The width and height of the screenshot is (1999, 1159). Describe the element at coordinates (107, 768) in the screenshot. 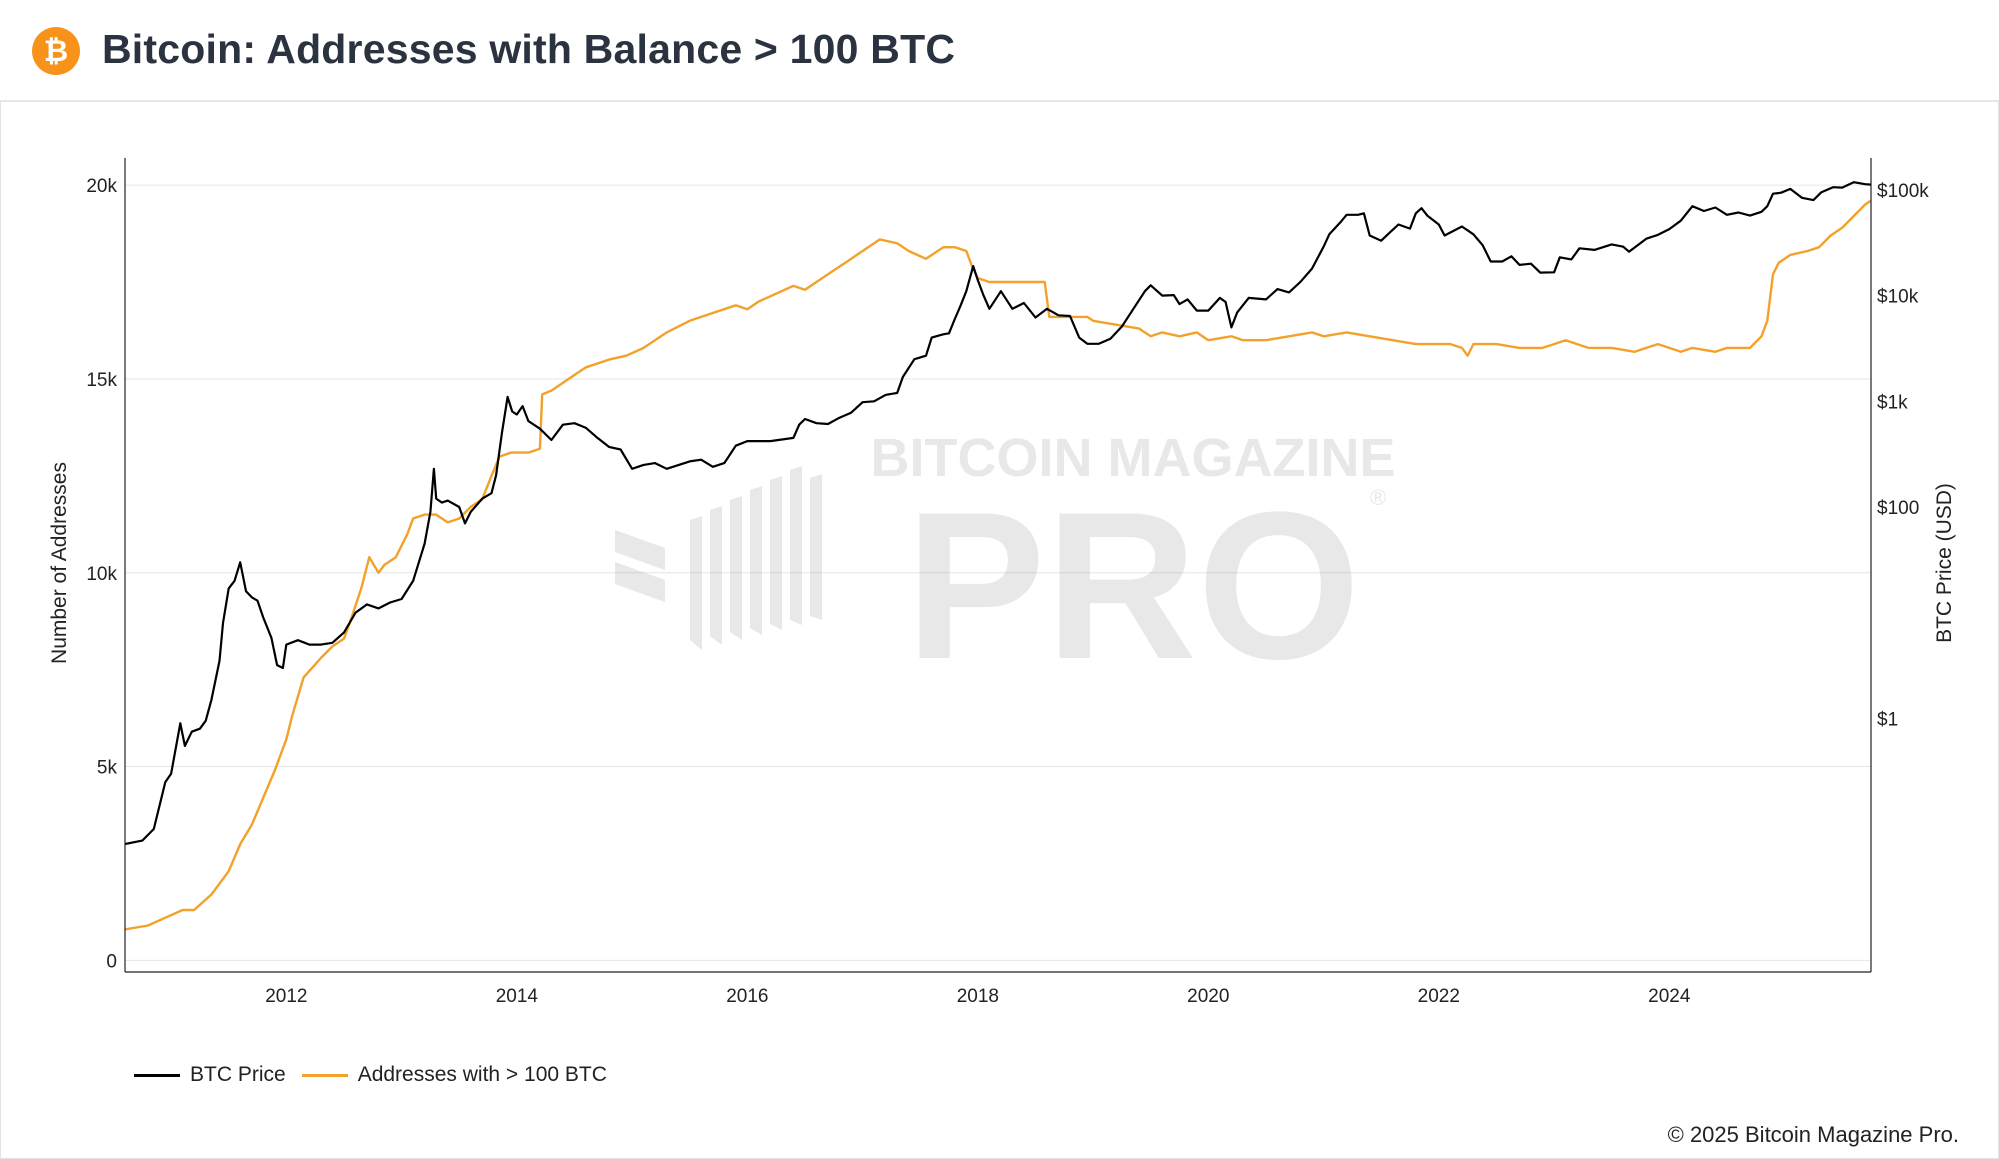

I see `y-left-tick-label: 5k` at that location.